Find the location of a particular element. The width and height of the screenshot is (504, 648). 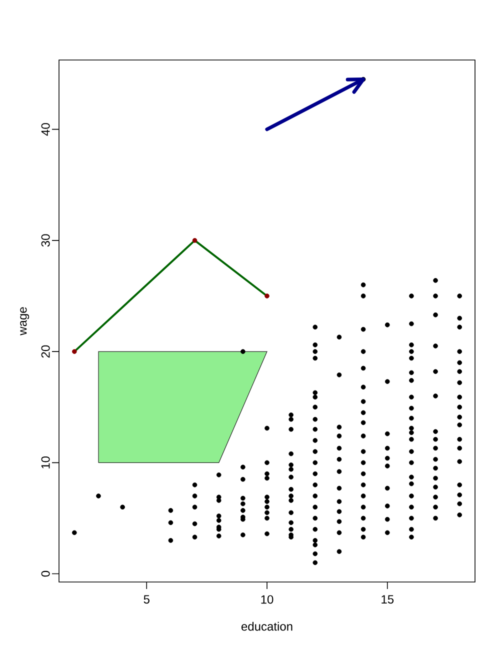

y-tick-label: 30 is located at coordinates (45, 240).